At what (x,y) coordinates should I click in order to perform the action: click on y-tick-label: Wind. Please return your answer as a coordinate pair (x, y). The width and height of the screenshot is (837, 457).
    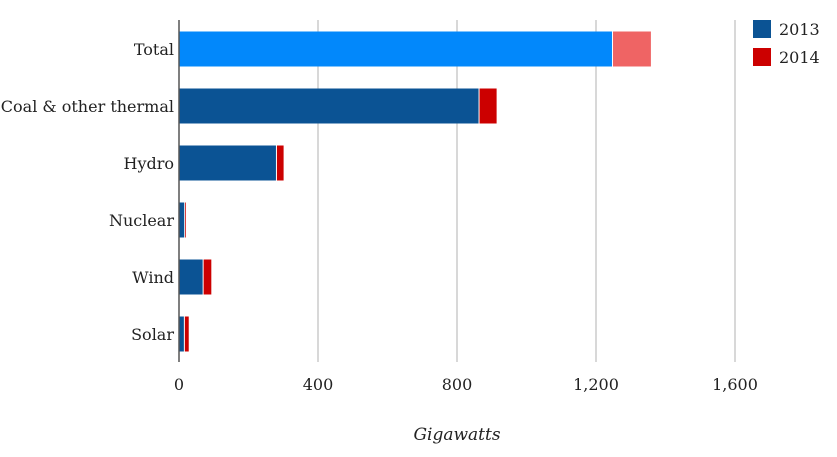
    Looking at the image, I should click on (153, 277).